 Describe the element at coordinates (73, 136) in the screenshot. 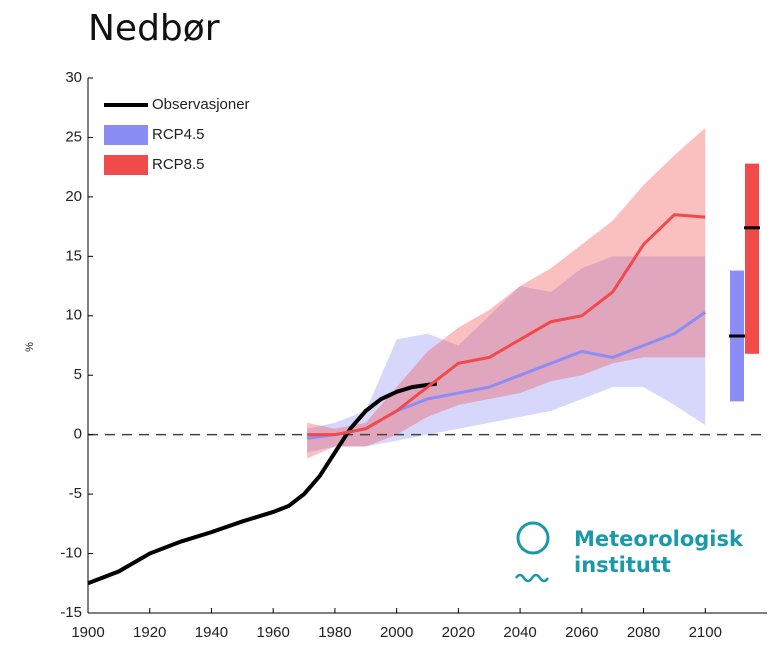

I see `y-tick-label: 25` at that location.